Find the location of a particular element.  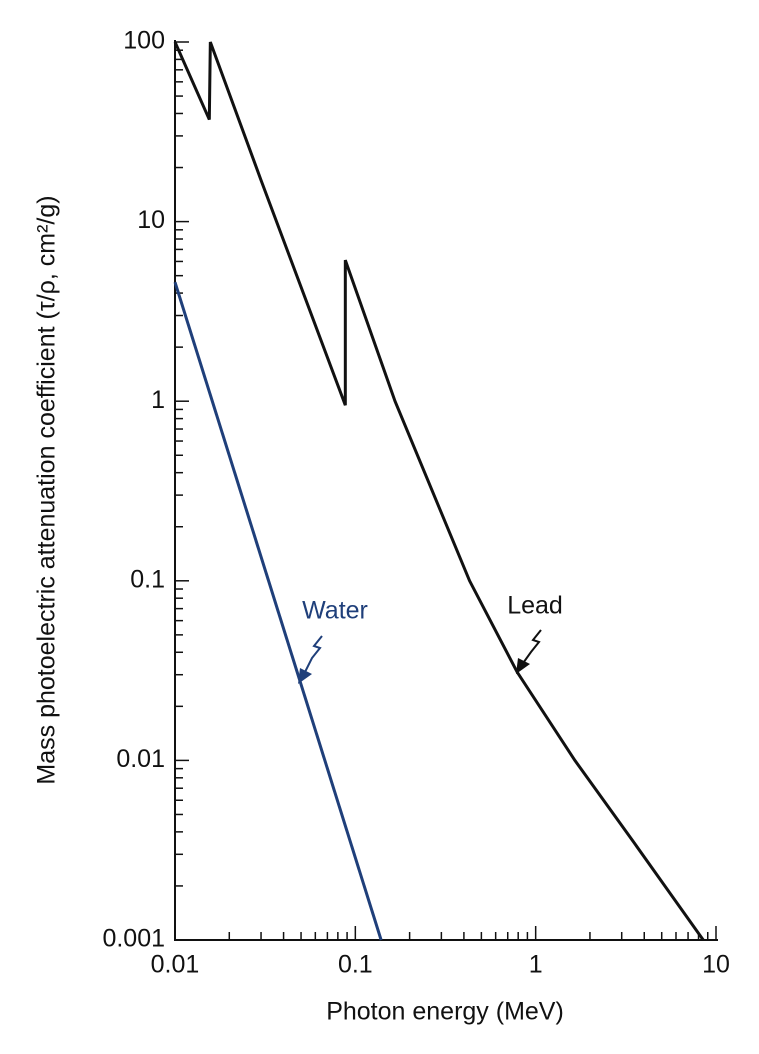

y-tick-label: 0.1 is located at coordinates (147, 579).